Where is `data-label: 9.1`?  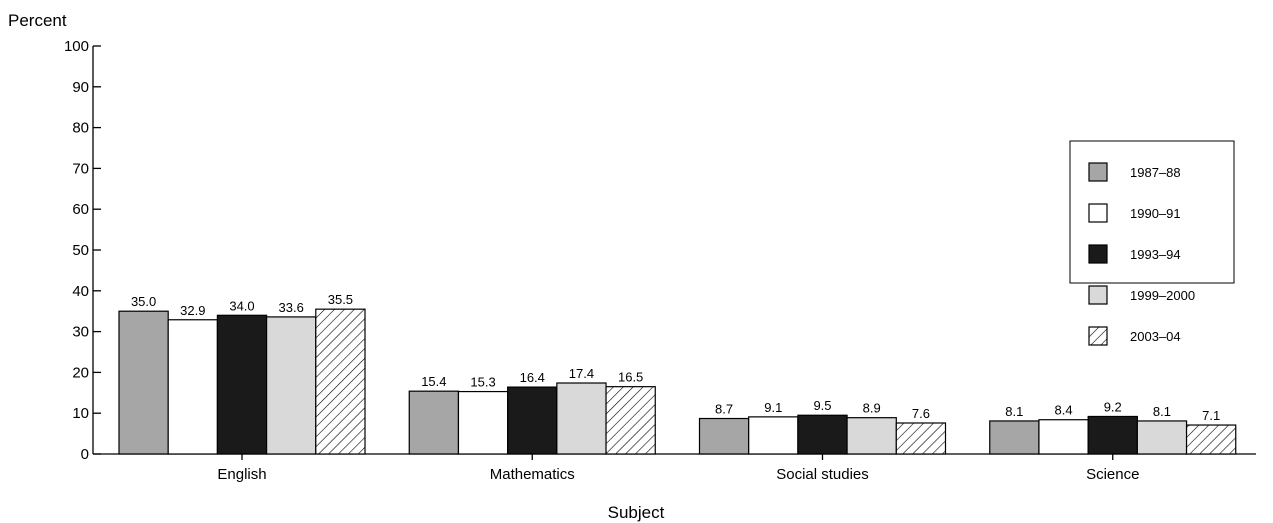
data-label: 9.1 is located at coordinates (773, 407).